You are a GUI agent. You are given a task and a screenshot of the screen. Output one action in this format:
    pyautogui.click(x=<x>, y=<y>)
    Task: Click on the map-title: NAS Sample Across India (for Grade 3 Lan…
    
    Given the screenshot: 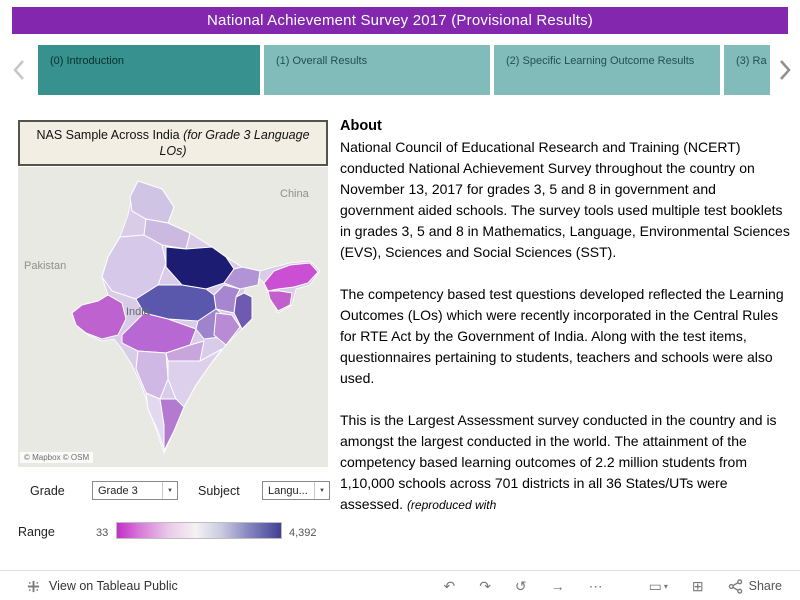 What is the action you would take?
    pyautogui.click(x=173, y=143)
    